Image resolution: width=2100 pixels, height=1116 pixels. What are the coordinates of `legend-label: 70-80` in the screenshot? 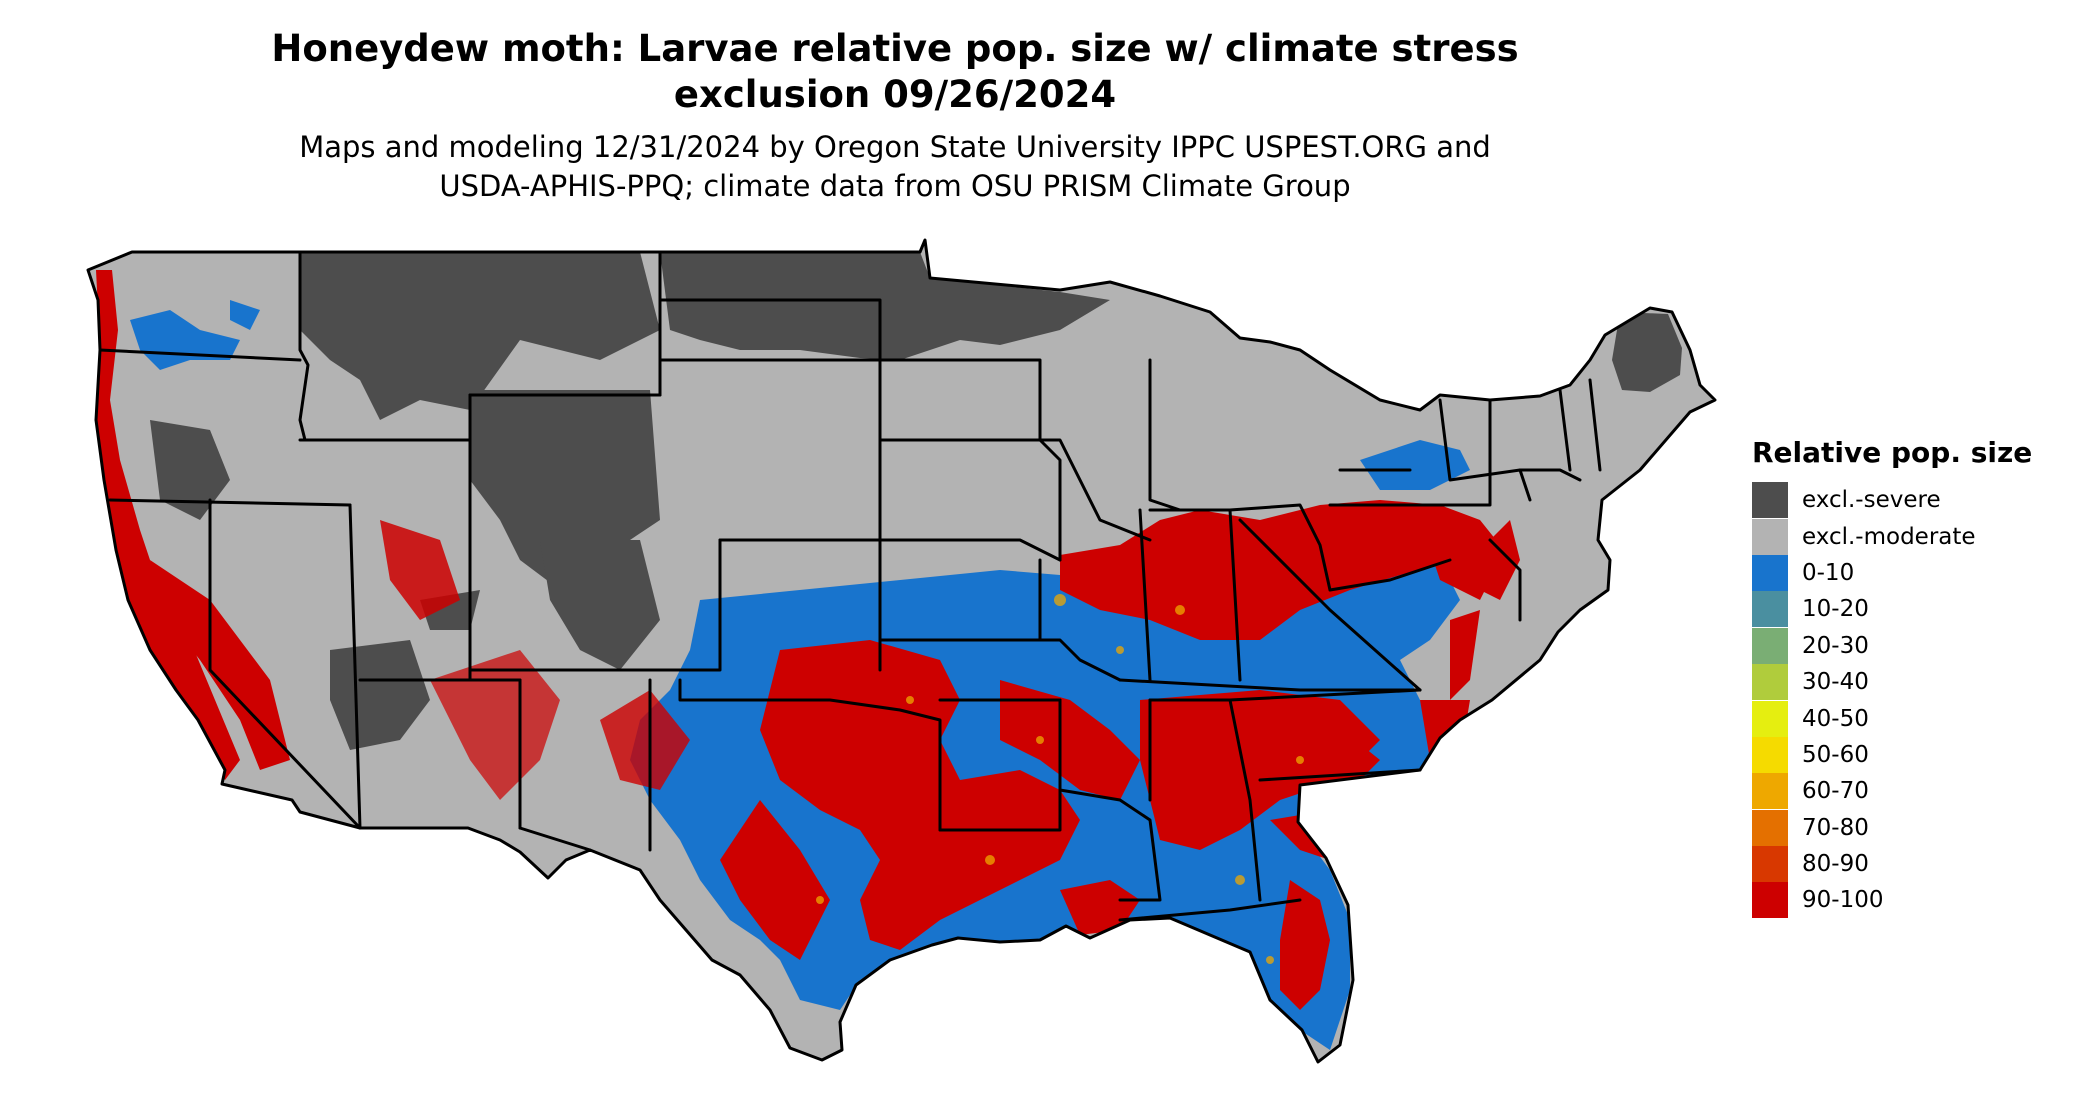 It's located at (1835, 827).